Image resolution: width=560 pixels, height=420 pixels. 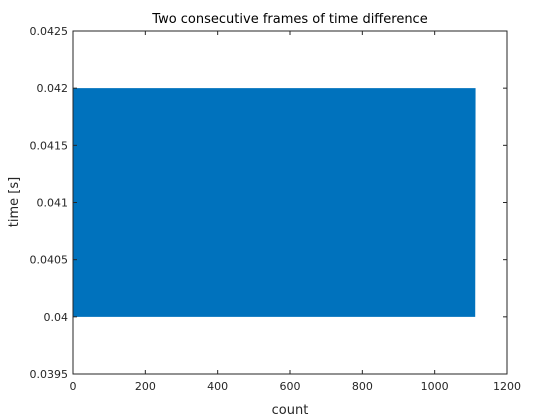 What do you see at coordinates (49, 145) in the screenshot?
I see `y-tick-label: 0.0415` at bounding box center [49, 145].